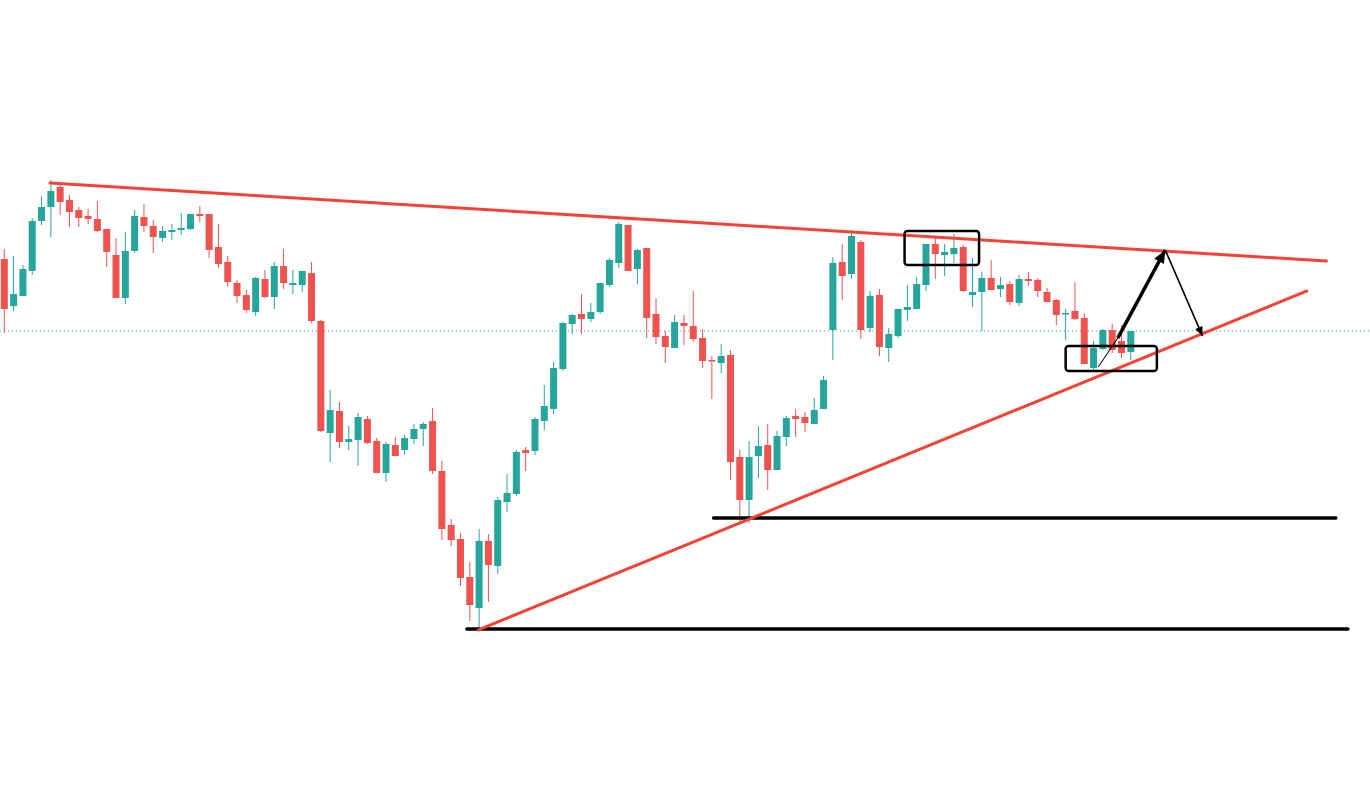 The image size is (1370, 789). Describe the element at coordinates (1160, 257) in the screenshot. I see `arrowhead-up-icon` at that location.